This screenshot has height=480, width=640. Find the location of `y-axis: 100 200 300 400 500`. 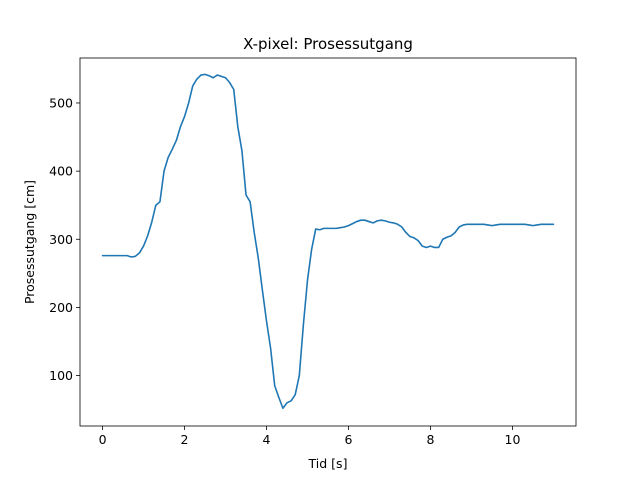

y-axis: 100 200 300 400 500 is located at coordinates (64, 239).